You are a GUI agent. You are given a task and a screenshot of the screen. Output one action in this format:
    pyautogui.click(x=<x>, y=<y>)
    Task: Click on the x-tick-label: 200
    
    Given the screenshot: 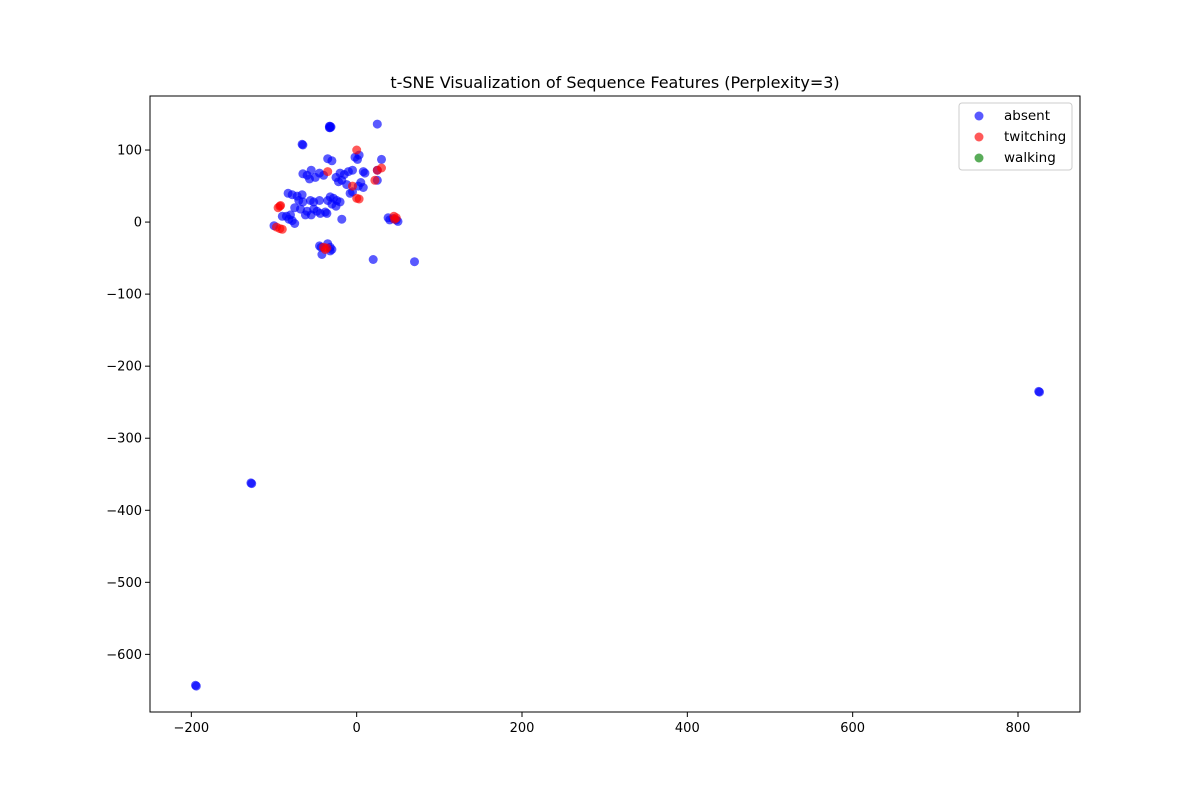 What is the action you would take?
    pyautogui.click(x=522, y=728)
    